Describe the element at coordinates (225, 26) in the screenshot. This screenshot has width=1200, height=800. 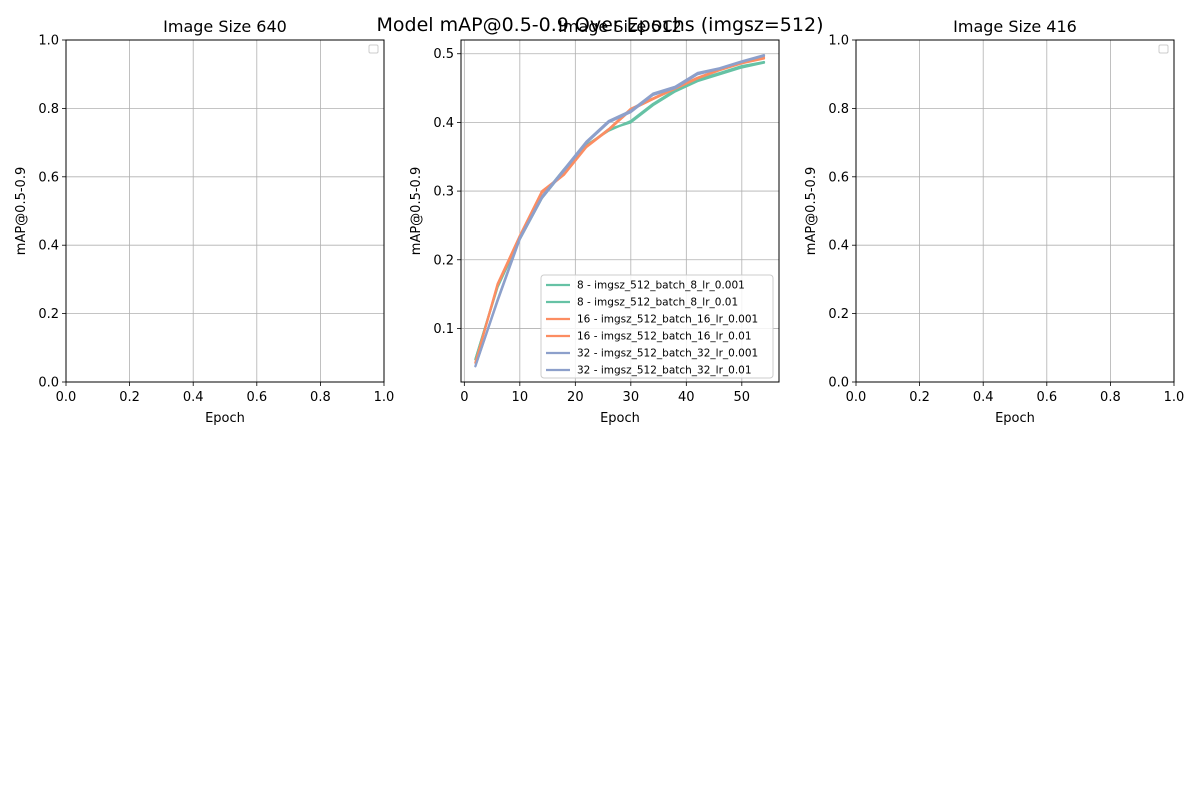
I see `subplot-title: Image Size 640` at that location.